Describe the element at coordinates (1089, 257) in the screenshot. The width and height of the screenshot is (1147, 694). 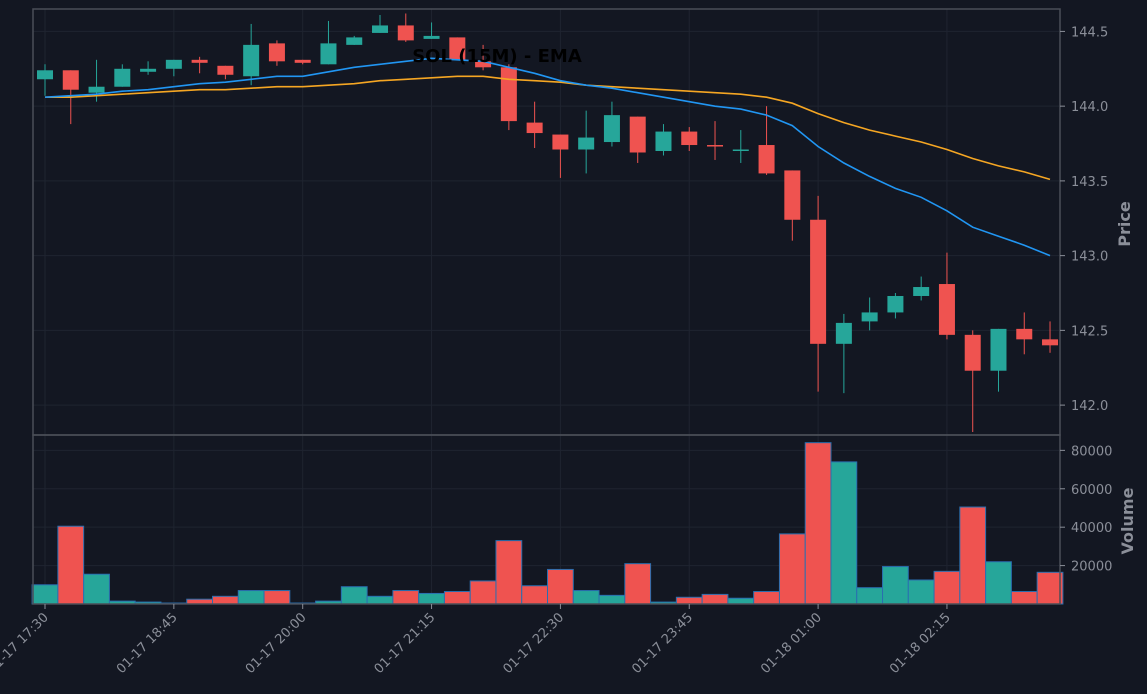
I see `price-tick-label: 143.0` at that location.